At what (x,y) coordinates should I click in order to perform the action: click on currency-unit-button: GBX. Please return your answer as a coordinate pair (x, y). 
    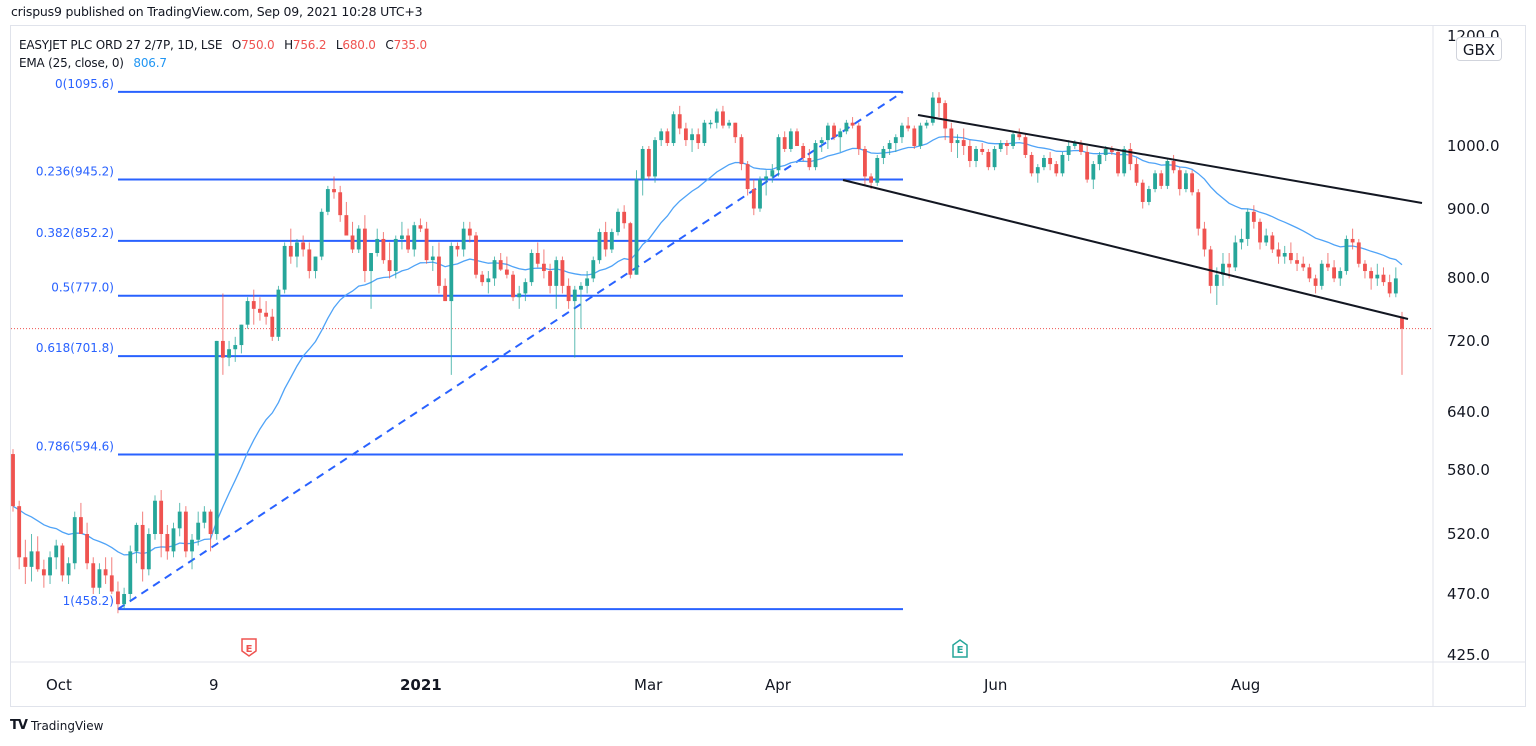
    Looking at the image, I should click on (1479, 49).